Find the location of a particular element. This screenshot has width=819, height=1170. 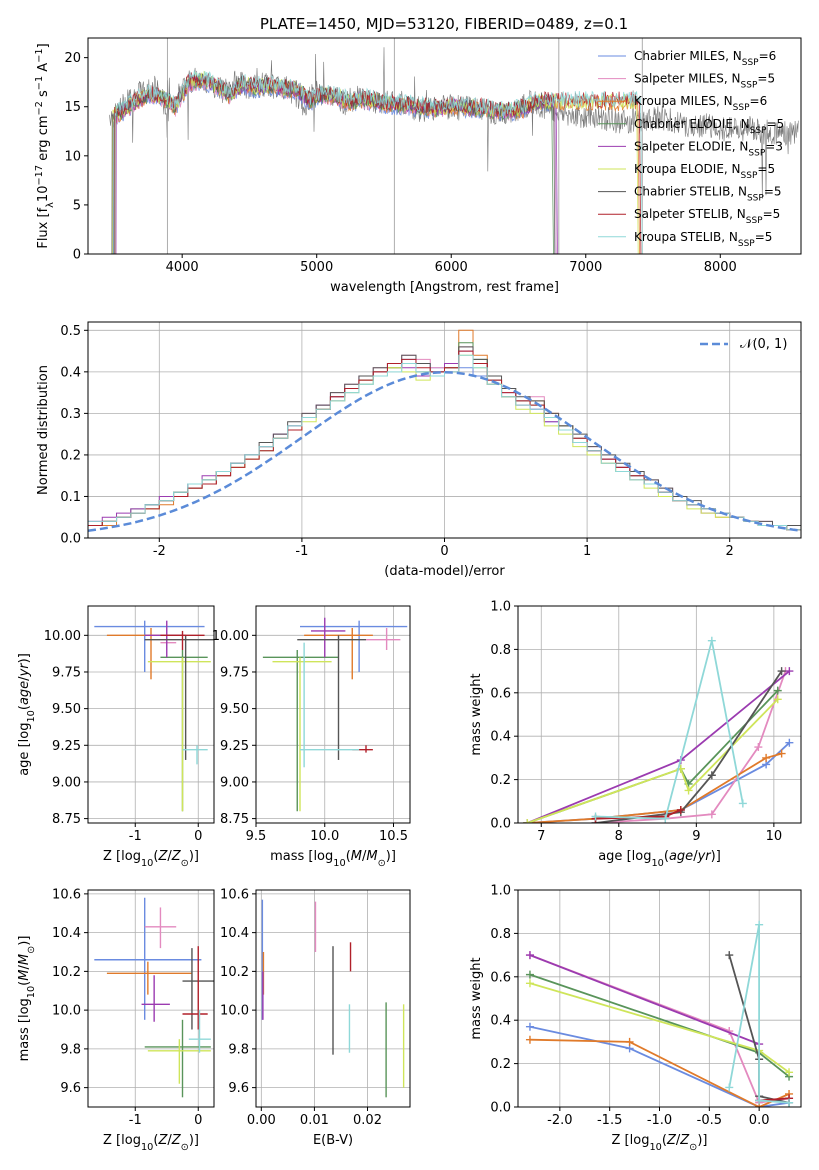

legend-entry: Kroupa STELIB, NSSP=5 is located at coordinates (703, 239).